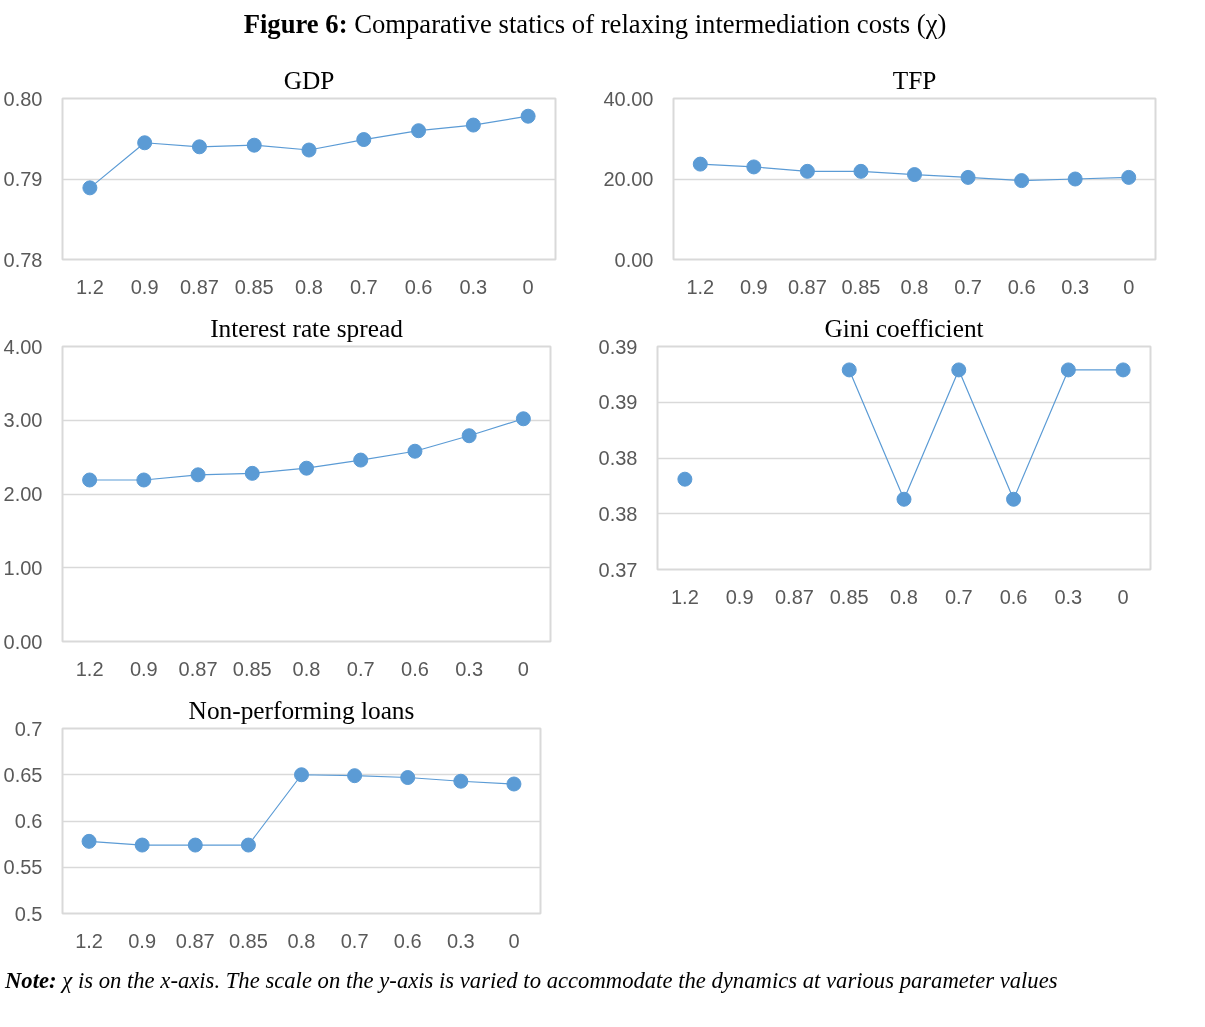 Image resolution: width=1205 pixels, height=1027 pixels. I want to click on y-tick-label: 0.78, so click(23, 259).